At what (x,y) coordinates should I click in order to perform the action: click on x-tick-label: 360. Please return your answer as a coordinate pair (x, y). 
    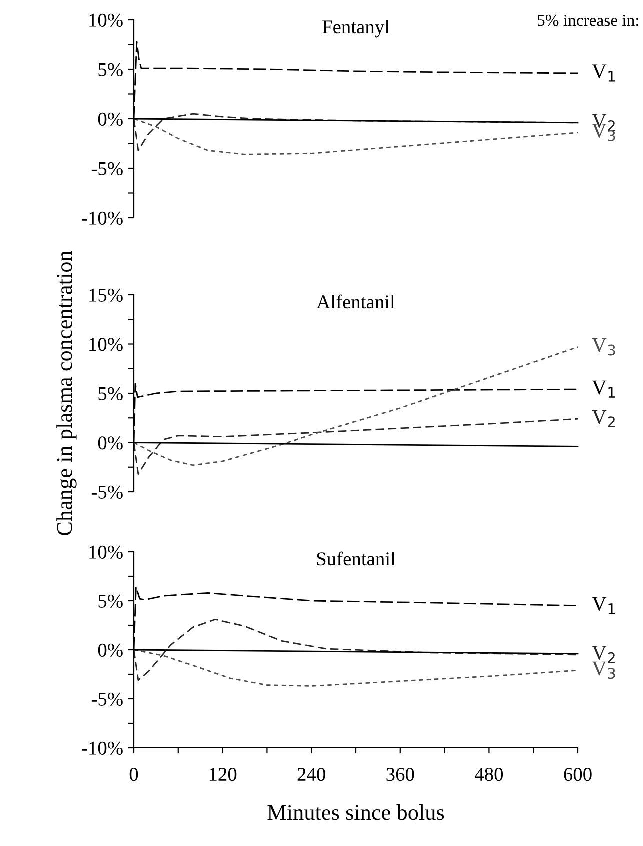
    Looking at the image, I should click on (400, 775).